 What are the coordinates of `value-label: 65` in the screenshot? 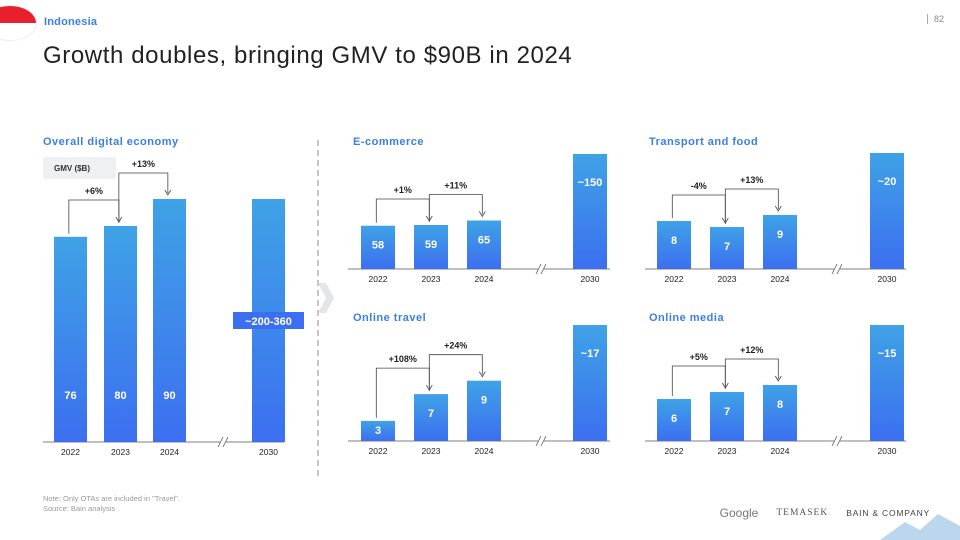 It's located at (484, 241).